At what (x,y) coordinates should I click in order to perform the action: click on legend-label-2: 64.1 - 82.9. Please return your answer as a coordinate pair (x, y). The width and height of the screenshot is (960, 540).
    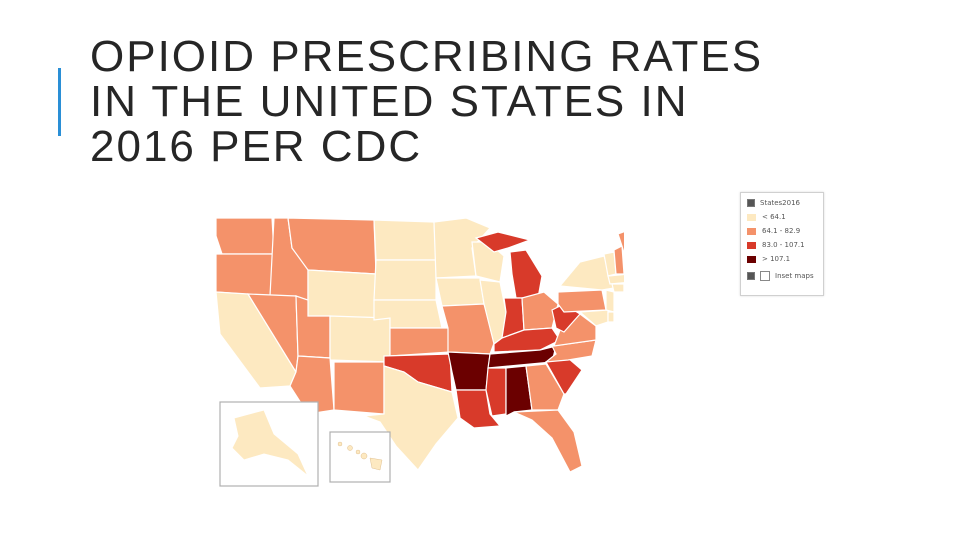
    Looking at the image, I should click on (781, 231).